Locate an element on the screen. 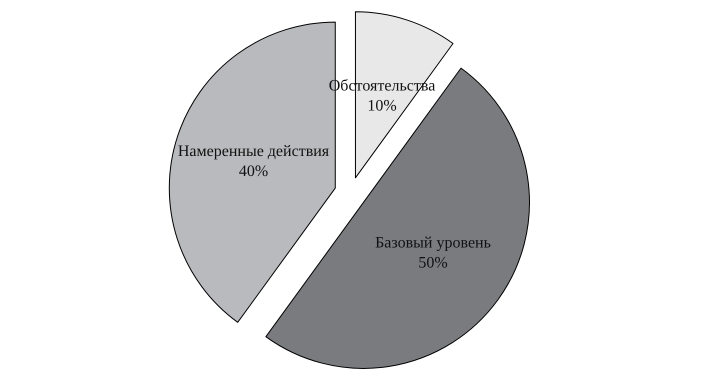 This screenshot has width=701, height=386. data-label: 50% is located at coordinates (433, 263).